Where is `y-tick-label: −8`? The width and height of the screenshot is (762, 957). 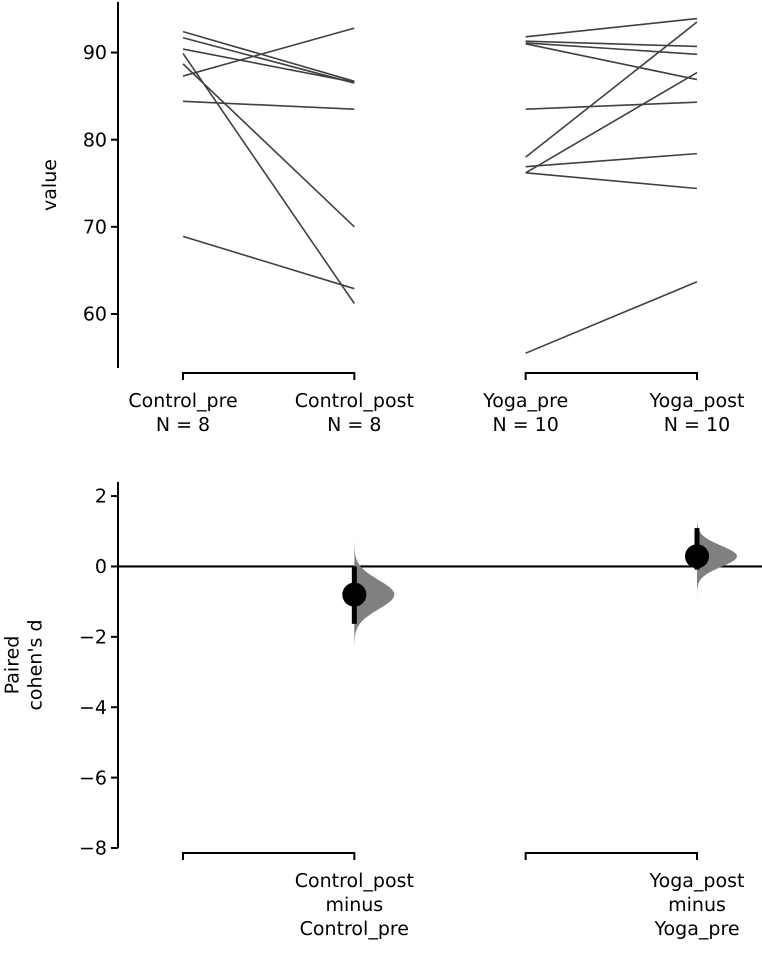 y-tick-label: −8 is located at coordinates (92, 849).